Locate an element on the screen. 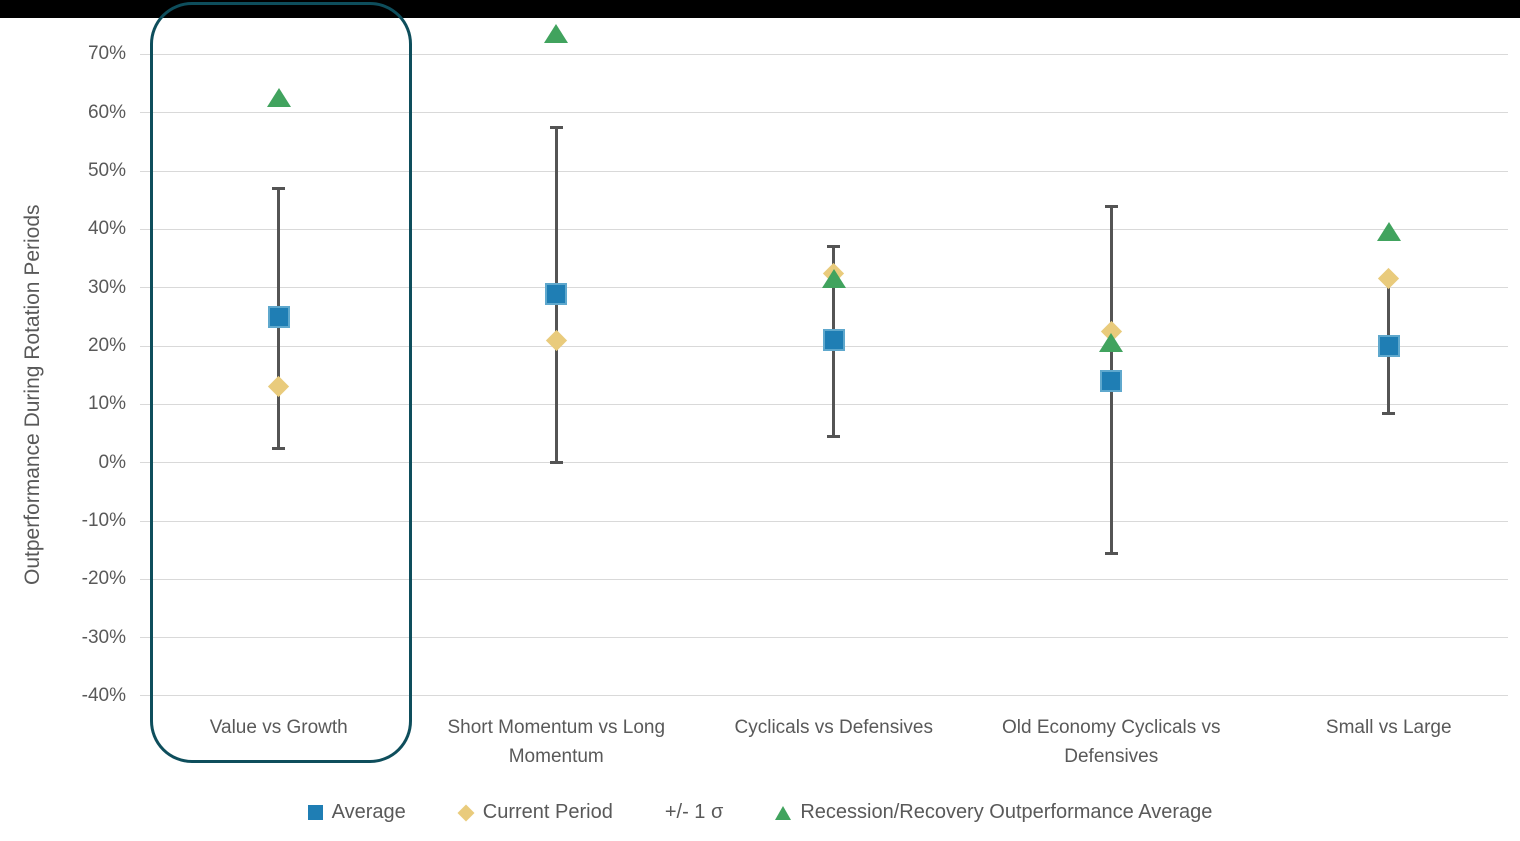  legend-item-sigma: +/- 1 σ is located at coordinates (694, 812).